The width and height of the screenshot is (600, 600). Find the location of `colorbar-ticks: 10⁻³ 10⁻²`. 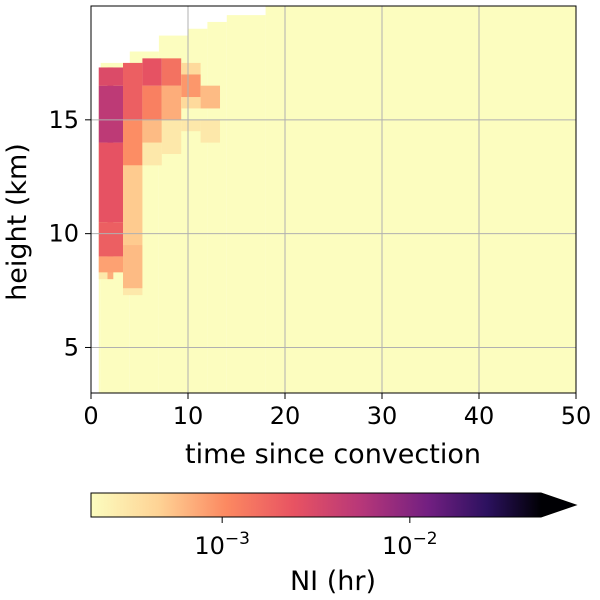

colorbar-ticks: 10⁻³ 10⁻² is located at coordinates (316, 538).